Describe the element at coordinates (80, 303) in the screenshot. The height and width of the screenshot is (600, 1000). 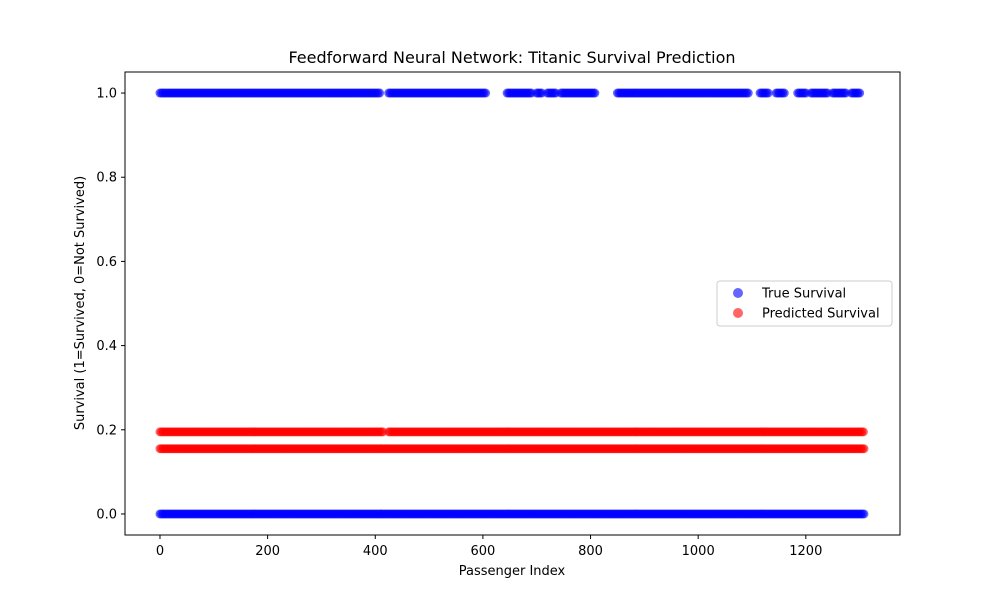
I see `y-axis-label: Survival (1=Survived, 0=Not Survived)` at that location.